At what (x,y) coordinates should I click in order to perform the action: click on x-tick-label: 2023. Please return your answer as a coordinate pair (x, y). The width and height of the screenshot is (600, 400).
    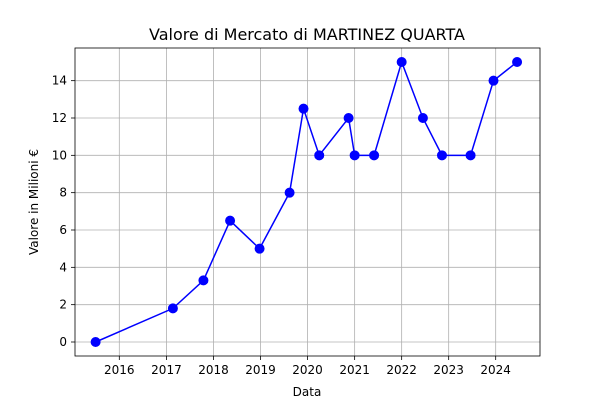
    Looking at the image, I should click on (448, 370).